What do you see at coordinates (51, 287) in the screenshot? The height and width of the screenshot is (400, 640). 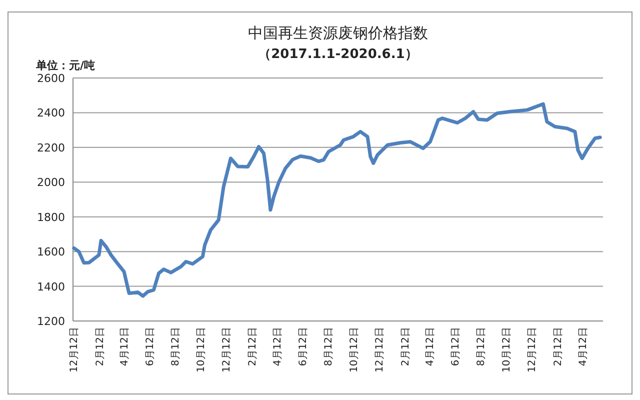 I see `y-tick-label: 1400` at bounding box center [51, 287].